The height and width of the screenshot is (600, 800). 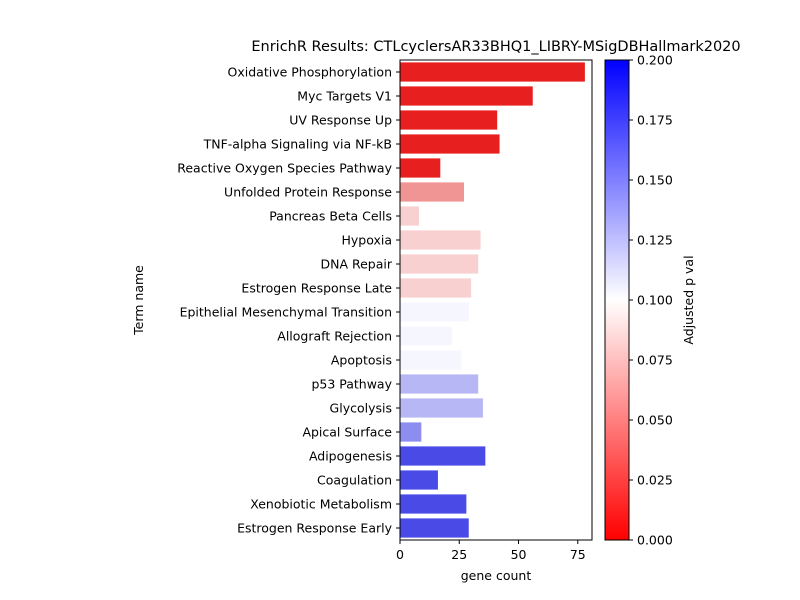 What do you see at coordinates (419, 480) in the screenshot?
I see `bar-coagulation` at bounding box center [419, 480].